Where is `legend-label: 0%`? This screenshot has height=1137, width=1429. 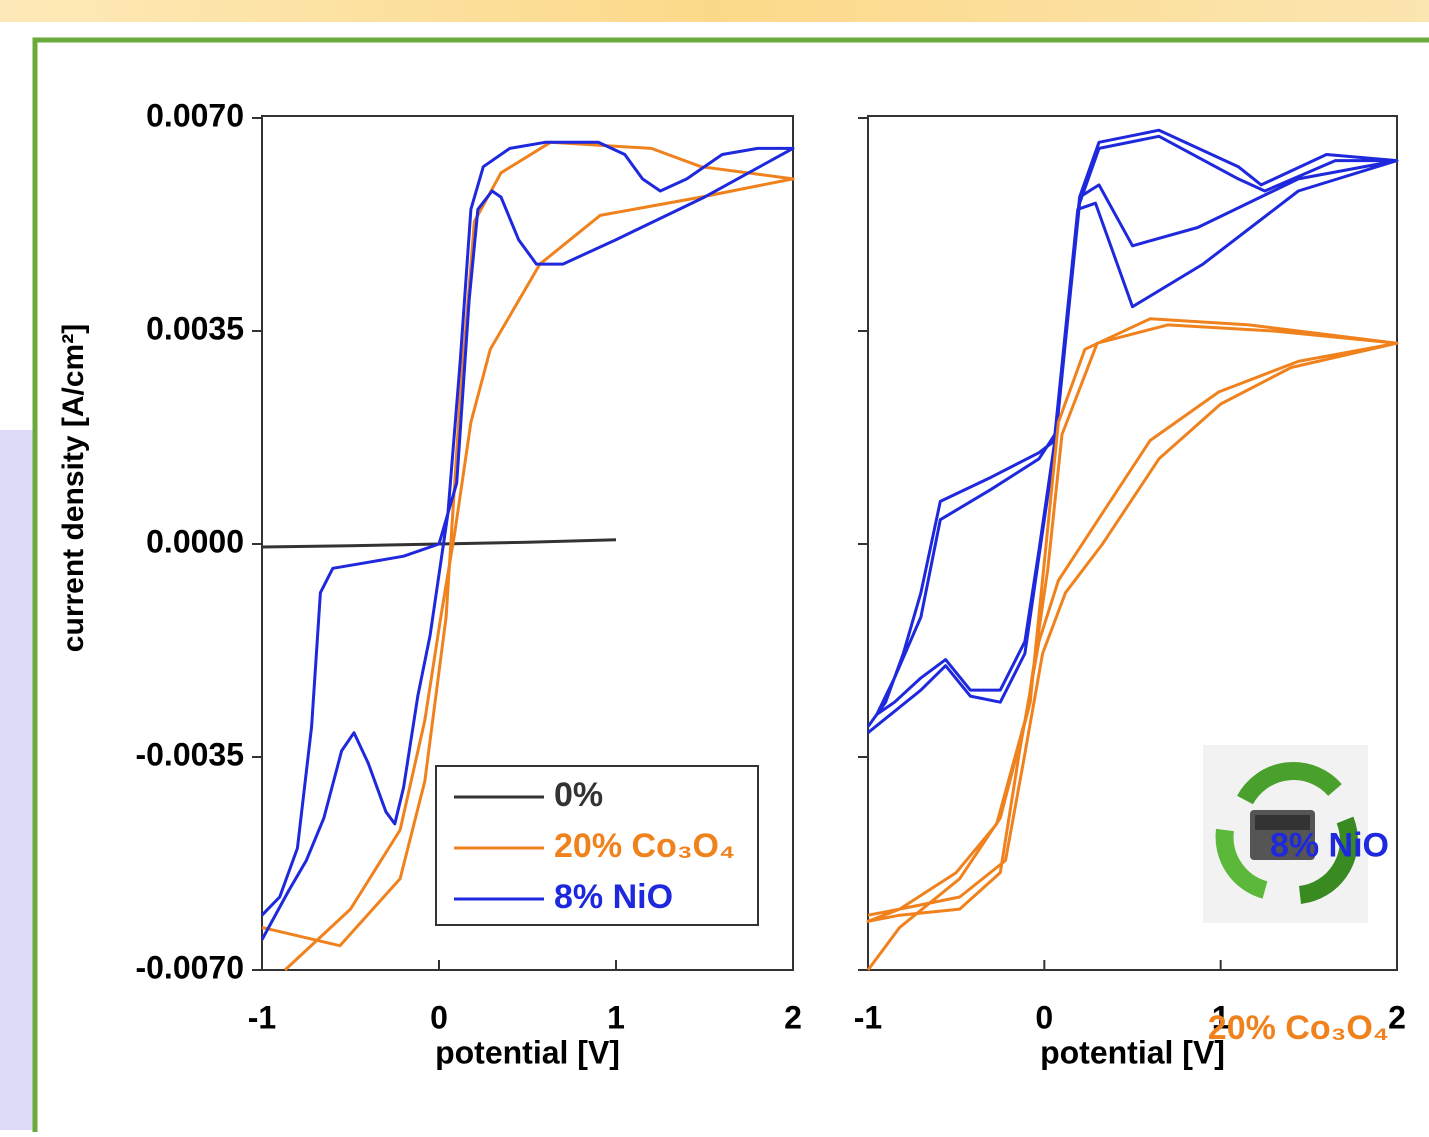 legend-label: 0% is located at coordinates (578, 795).